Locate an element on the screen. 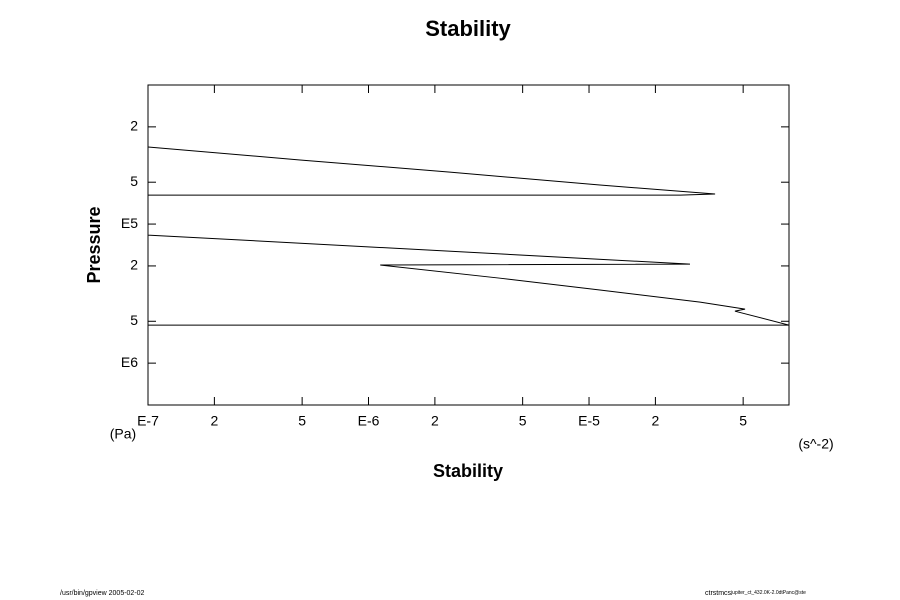 The height and width of the screenshot is (600, 900). y-tick-label: E6 is located at coordinates (129, 362).